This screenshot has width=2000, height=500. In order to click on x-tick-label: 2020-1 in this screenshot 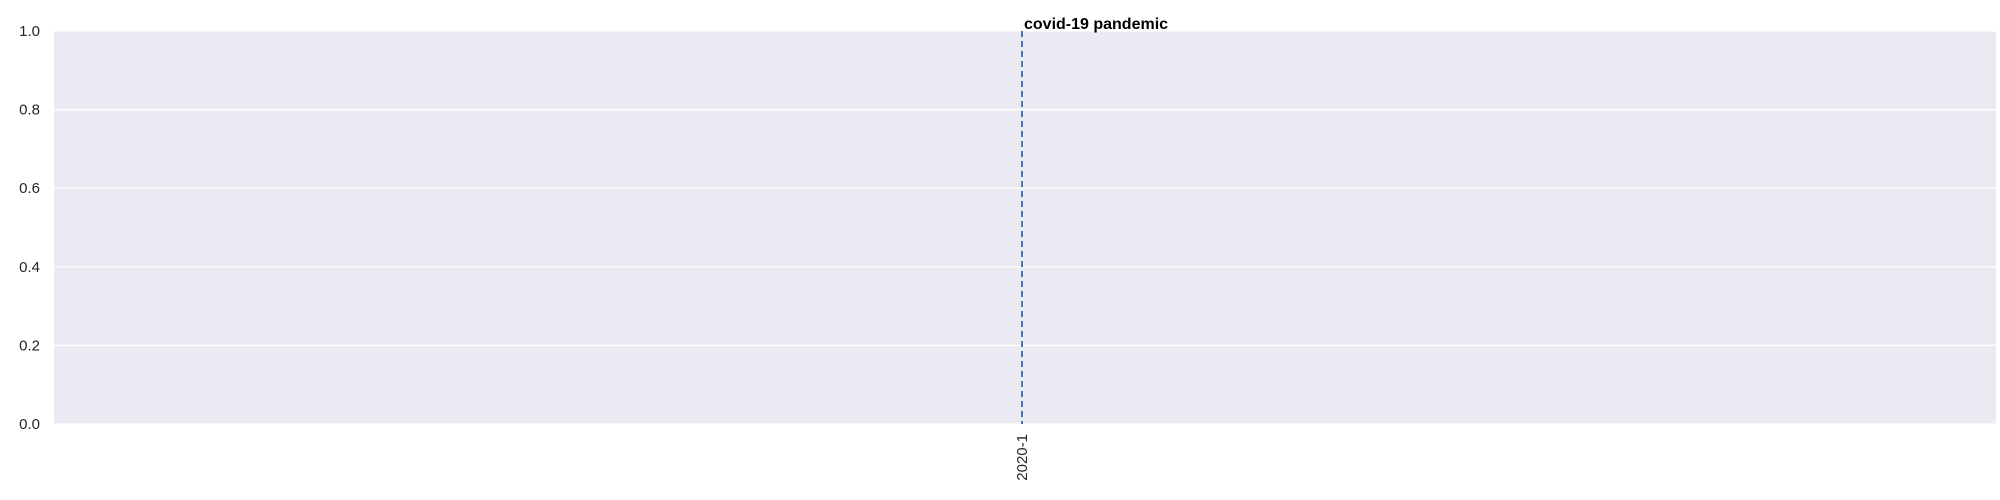, I will do `click(1022, 457)`.